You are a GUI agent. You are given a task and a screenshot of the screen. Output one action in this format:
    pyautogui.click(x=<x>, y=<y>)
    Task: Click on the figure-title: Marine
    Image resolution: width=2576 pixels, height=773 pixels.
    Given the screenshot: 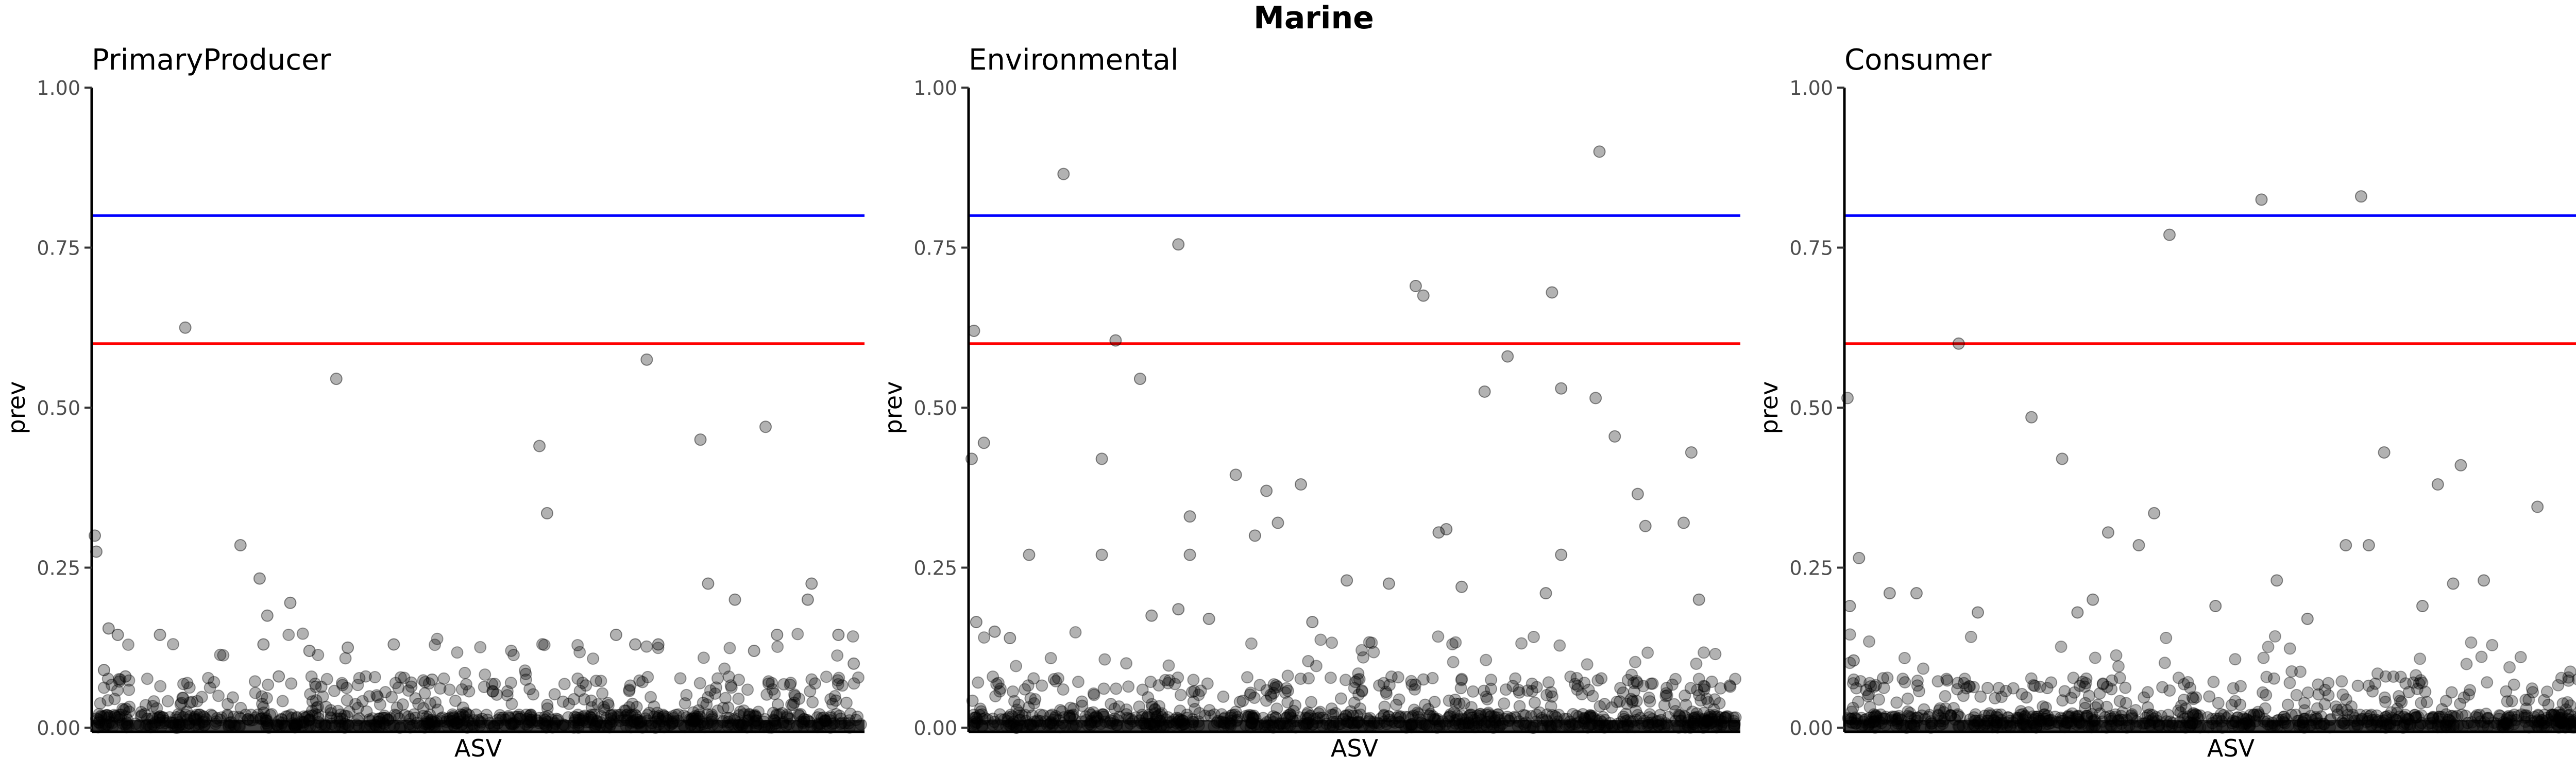 What is the action you would take?
    pyautogui.click(x=1313, y=18)
    